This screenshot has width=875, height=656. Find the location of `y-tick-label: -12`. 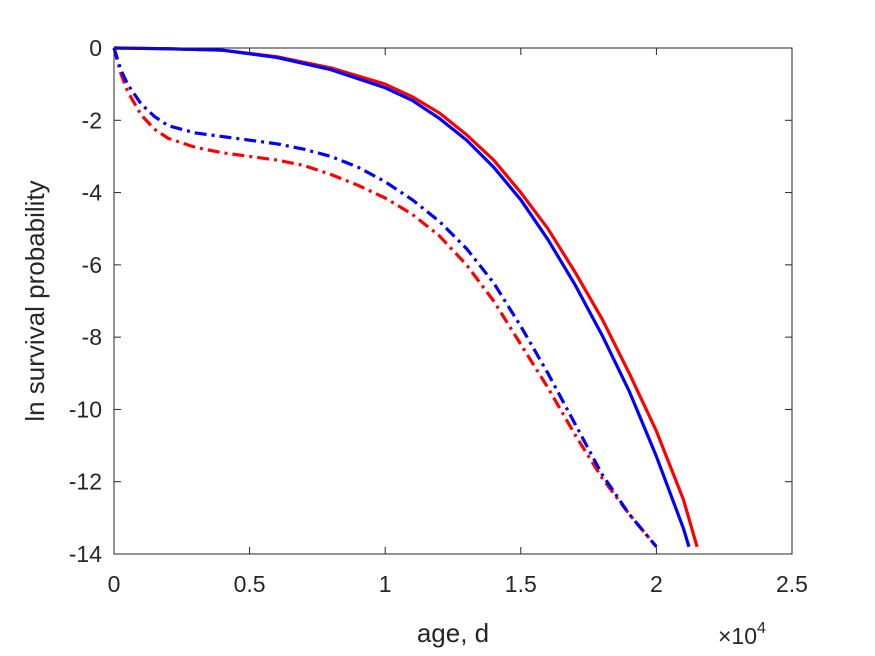

y-tick-label: -12 is located at coordinates (85, 482).